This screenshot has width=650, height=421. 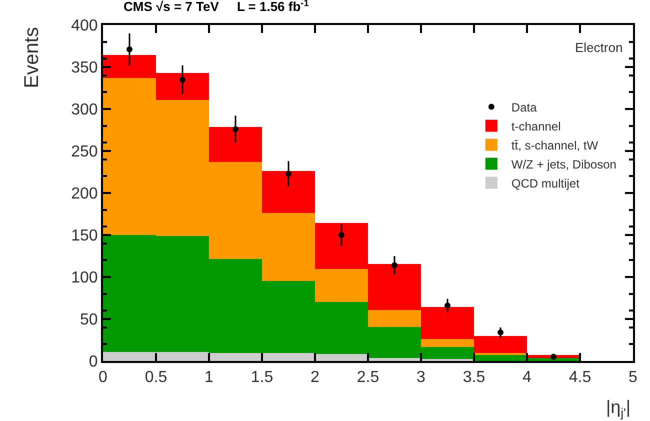 What do you see at coordinates (84, 278) in the screenshot?
I see `y-tick-label: 100` at bounding box center [84, 278].